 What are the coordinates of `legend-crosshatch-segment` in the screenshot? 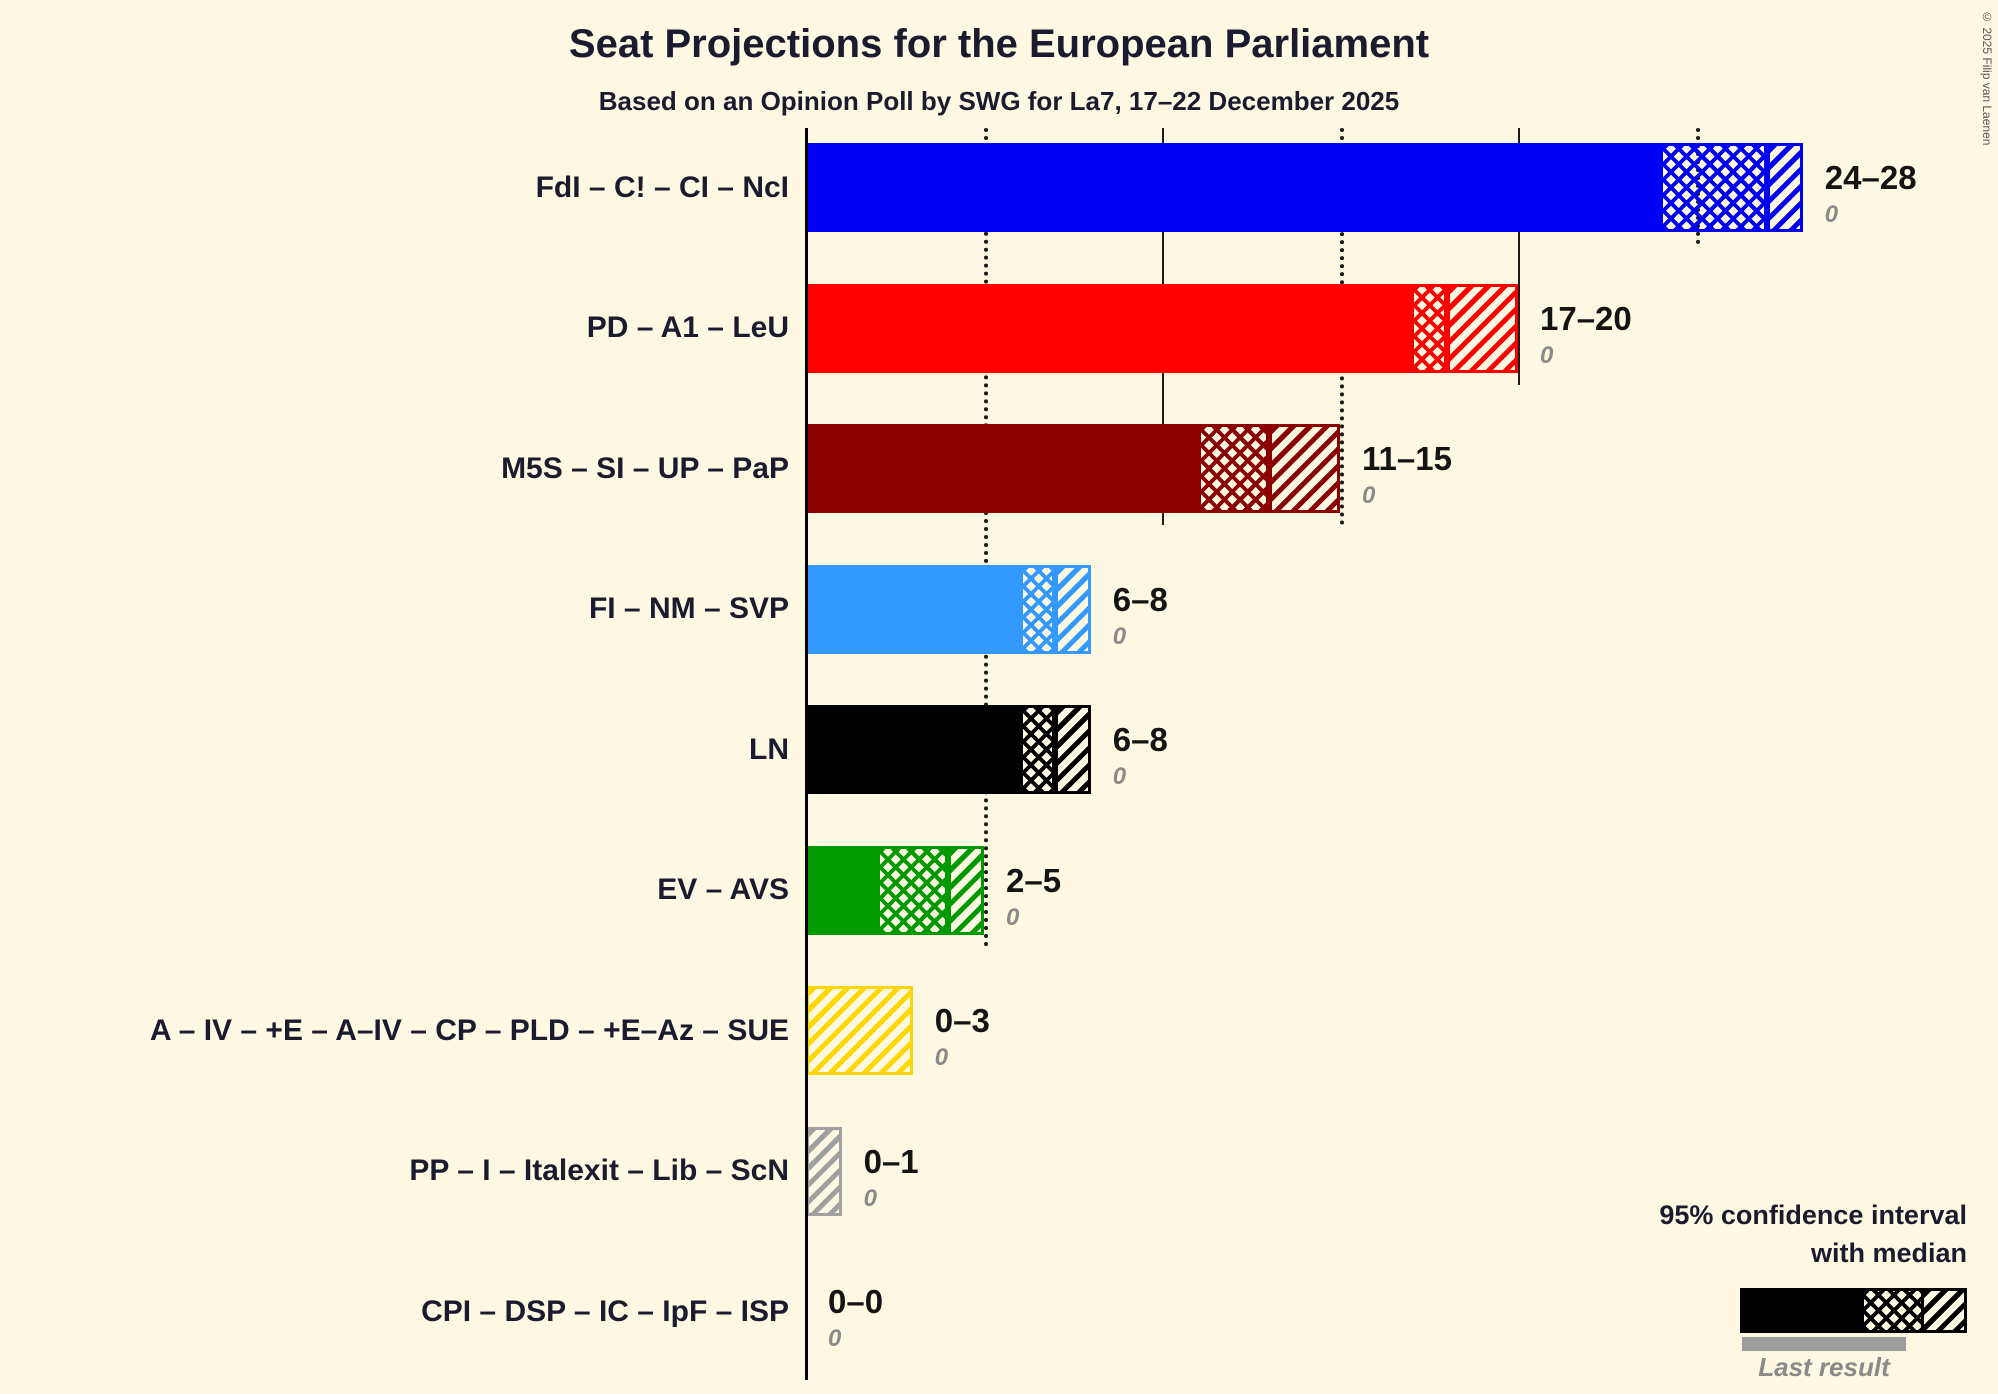 It's located at (1891, 1310).